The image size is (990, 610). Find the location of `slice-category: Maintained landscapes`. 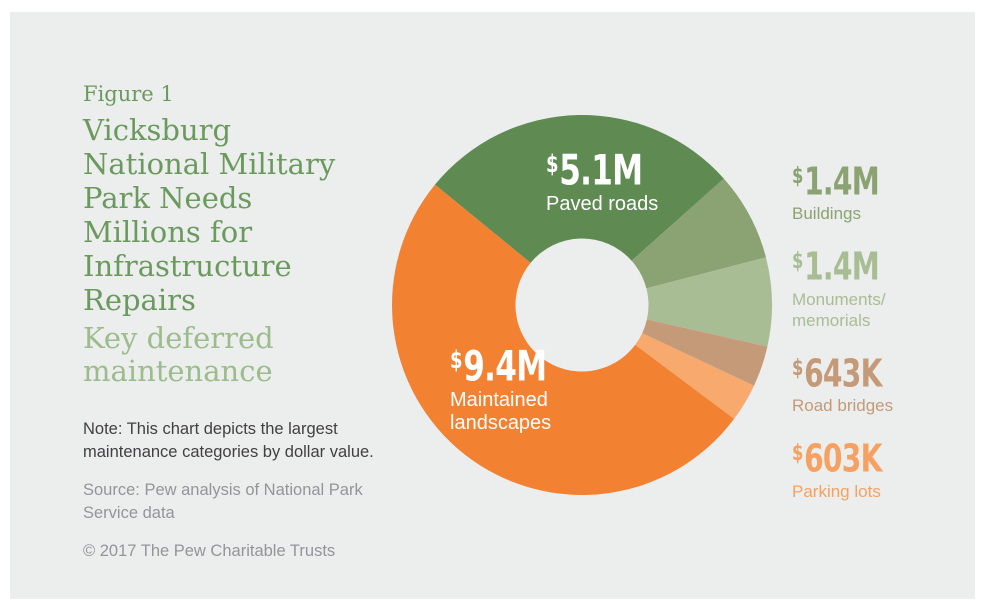

slice-category: Maintained landscapes is located at coordinates (501, 411).